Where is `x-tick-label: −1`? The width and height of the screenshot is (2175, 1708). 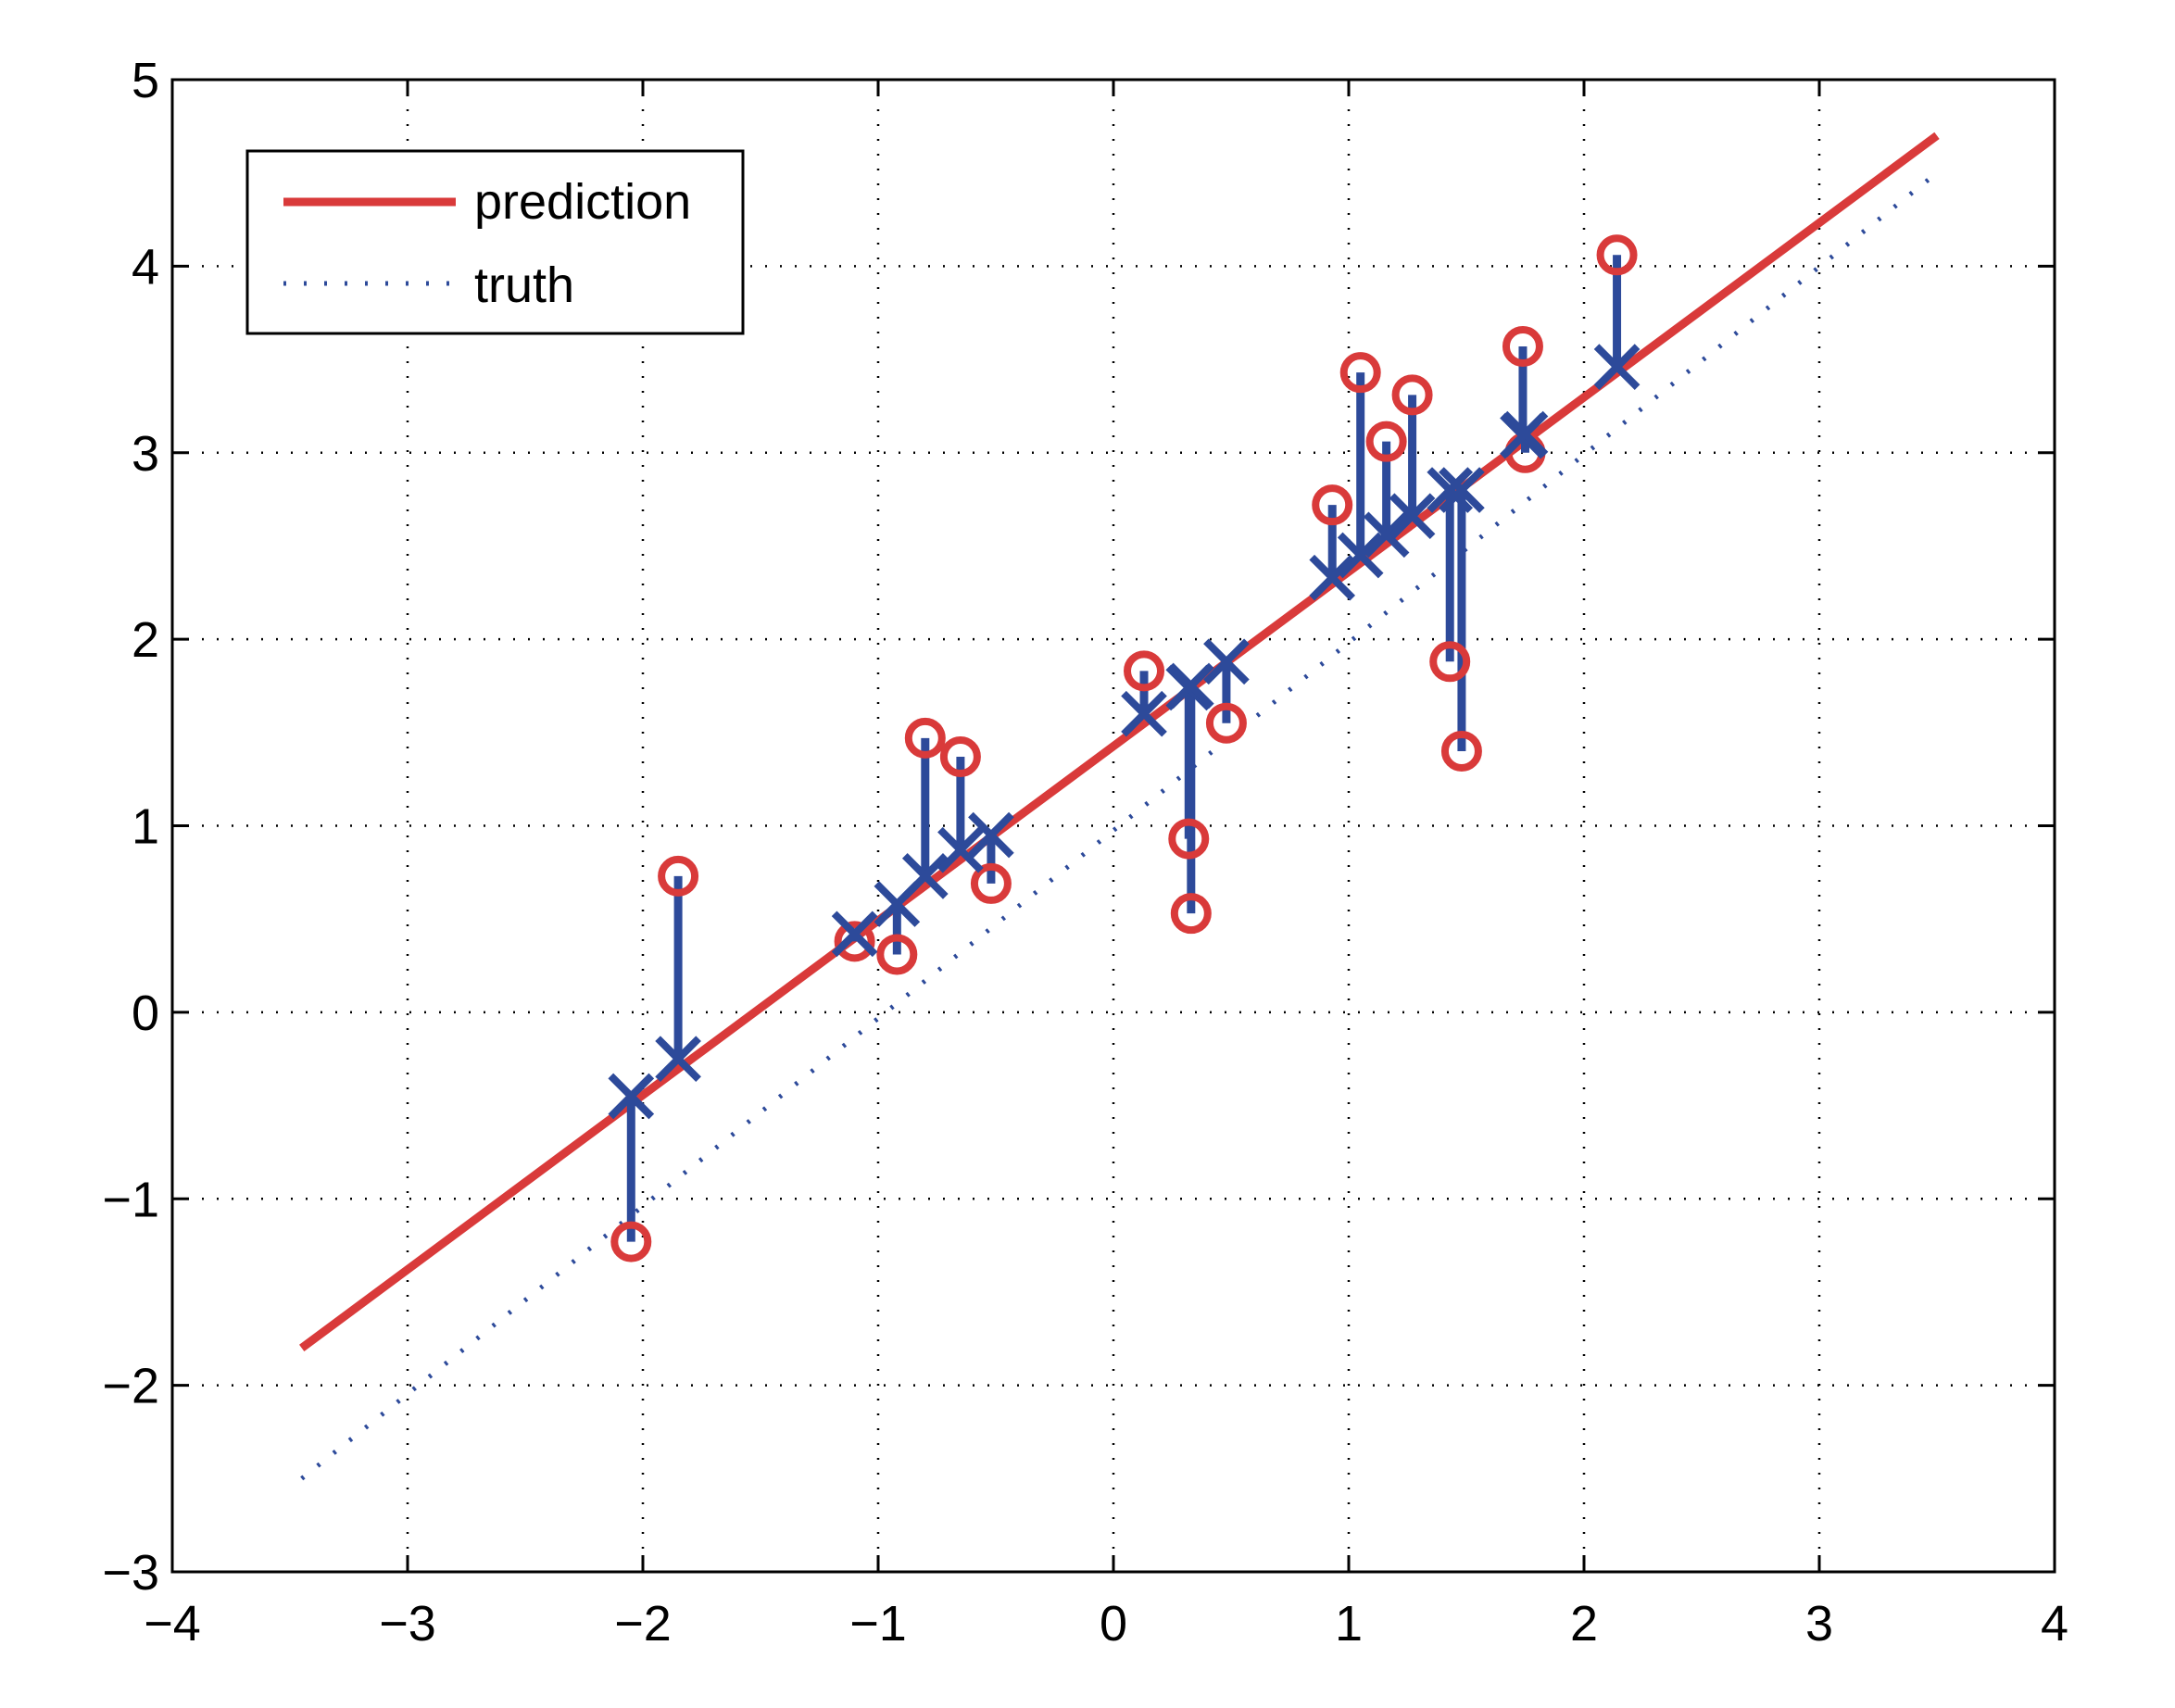 x-tick-label: −1 is located at coordinates (878, 1623).